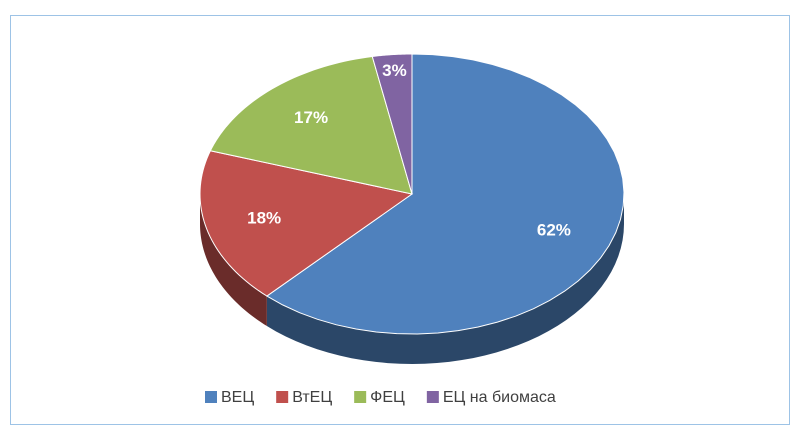 This screenshot has height=430, width=803. Describe the element at coordinates (499, 397) in the screenshot. I see `legend-label: ЕЦ на биомаса` at that location.